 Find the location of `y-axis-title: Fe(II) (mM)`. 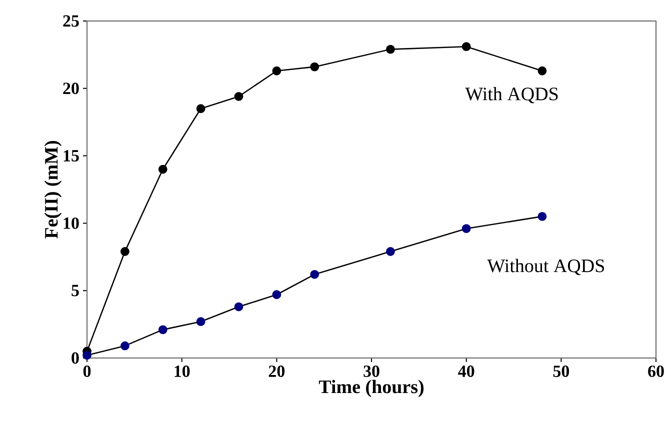

y-axis-title: Fe(II) (mM) is located at coordinates (53, 189).